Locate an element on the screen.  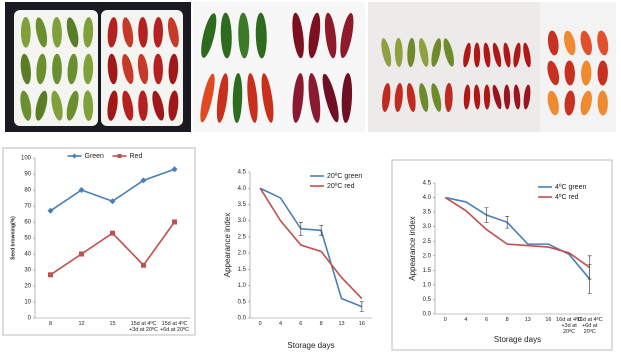
x-tick-label-box: 15d at 4ºC +6d at 20ºC is located at coordinates (174, 327).